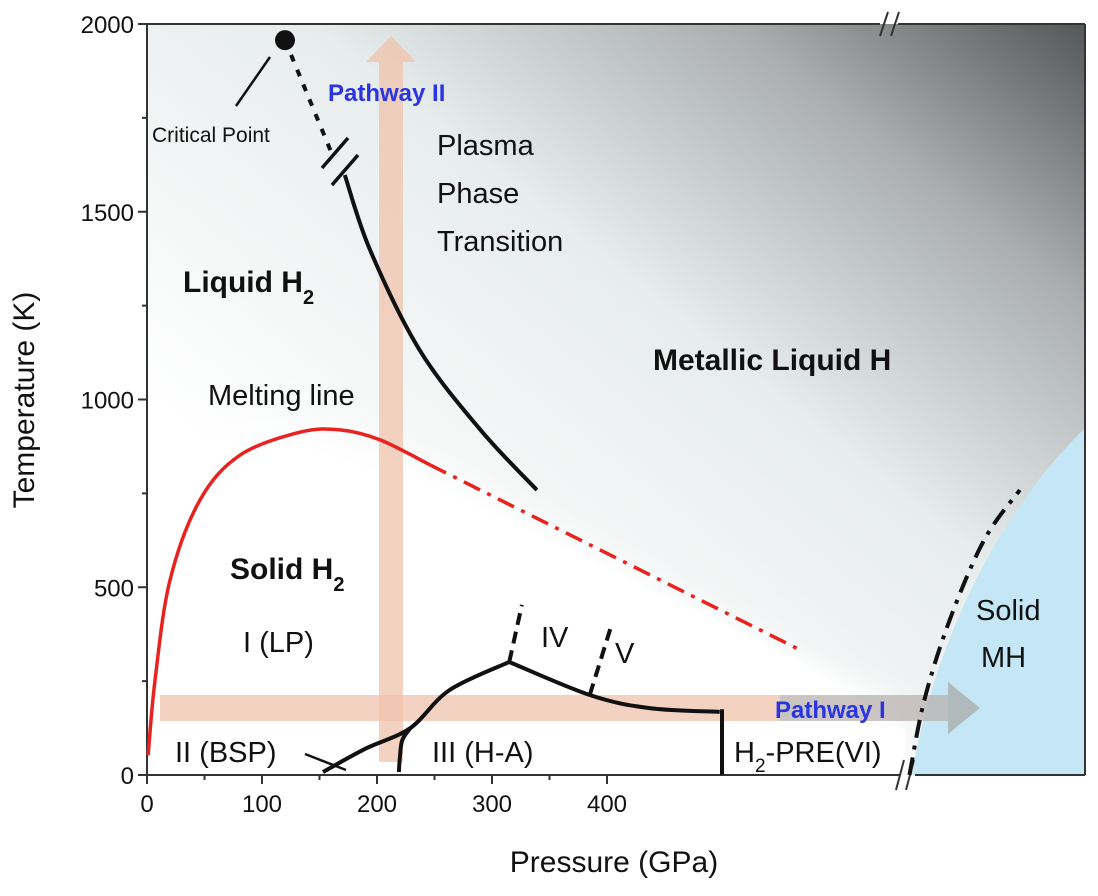 This screenshot has width=1098, height=896. What do you see at coordinates (325, 762) in the screenshot?
I see `bsp-pointer` at bounding box center [325, 762].